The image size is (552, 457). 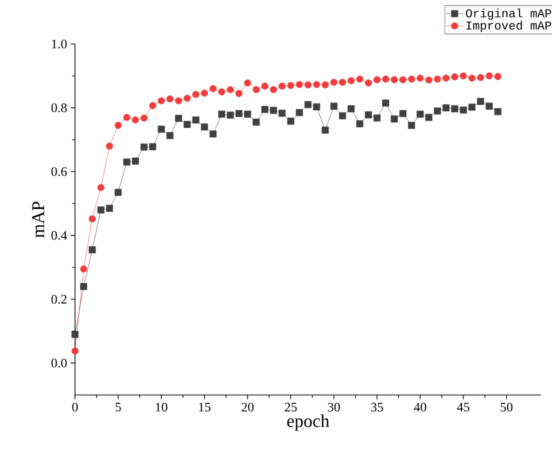 I want to click on x-tick-label: 5, so click(x=118, y=407).